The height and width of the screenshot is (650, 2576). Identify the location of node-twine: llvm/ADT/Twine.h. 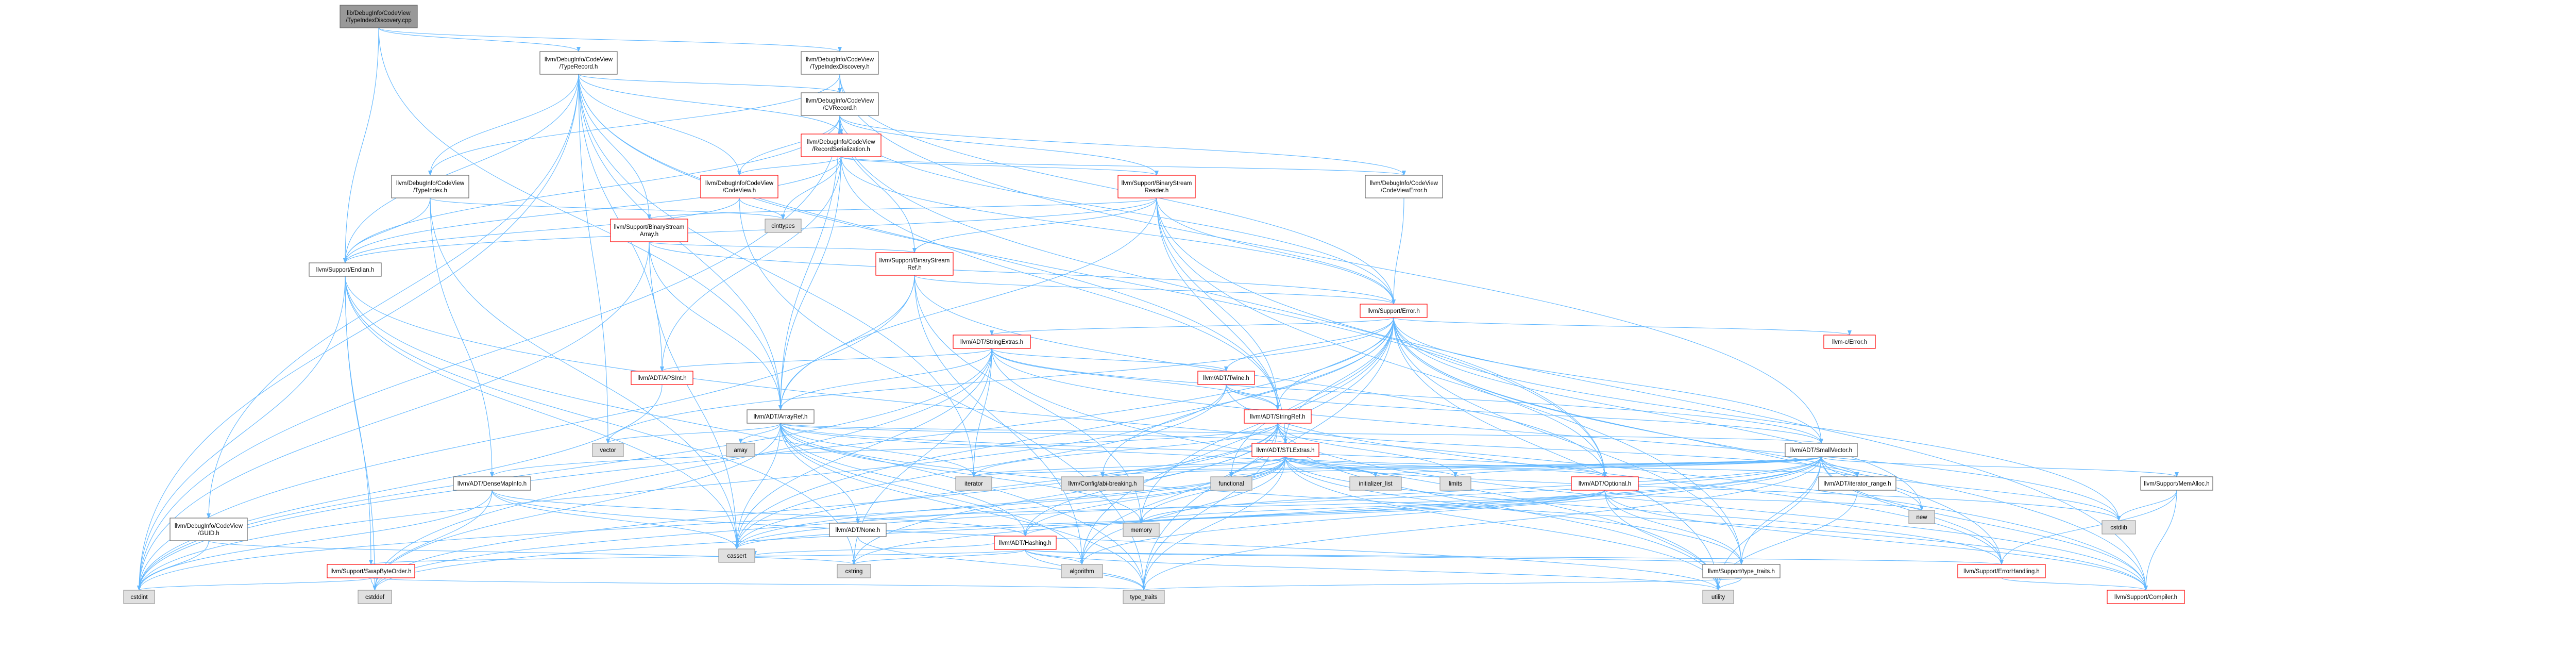
(1226, 378).